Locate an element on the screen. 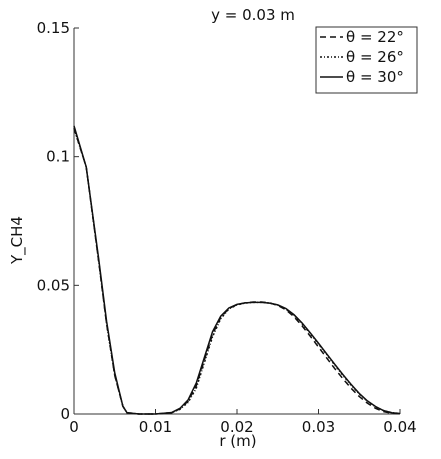  y-ticks: 0 0.05 0.1 0.15 is located at coordinates (58, 221).